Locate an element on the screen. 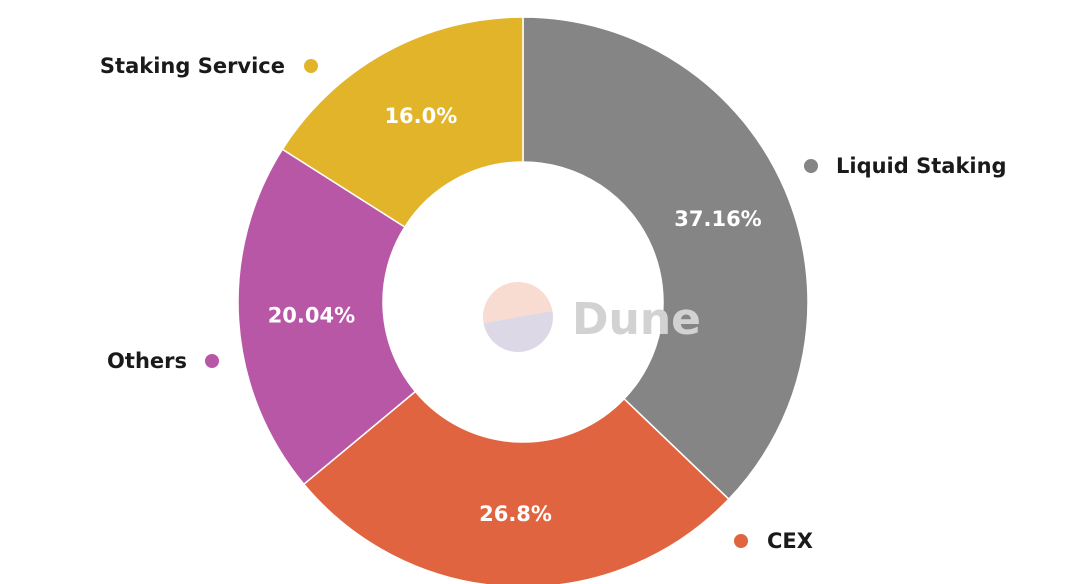 The width and height of the screenshot is (1080, 584). legend-label: Liquid Staking is located at coordinates (921, 166).